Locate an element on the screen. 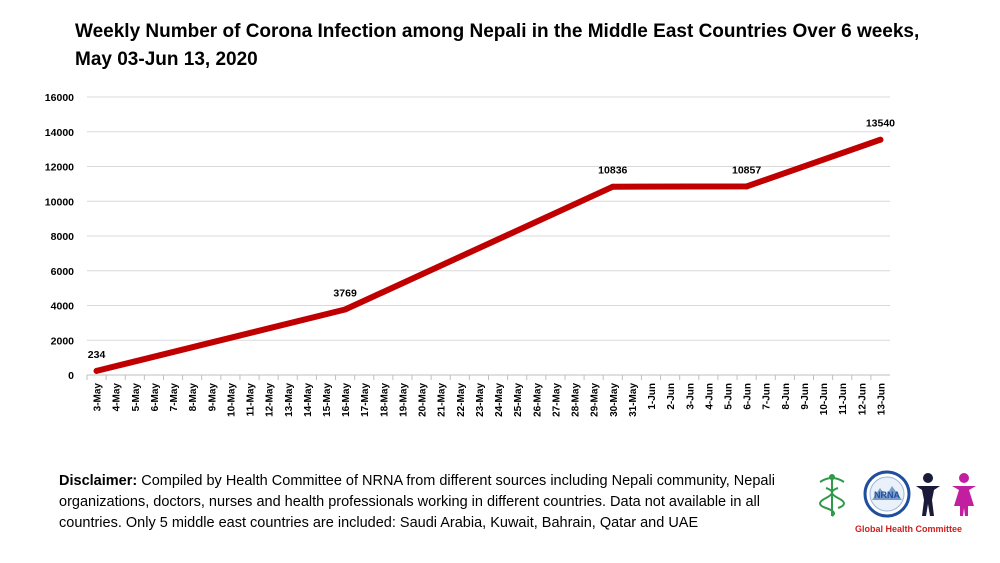  y-tick-label: 2000 is located at coordinates (63, 341).